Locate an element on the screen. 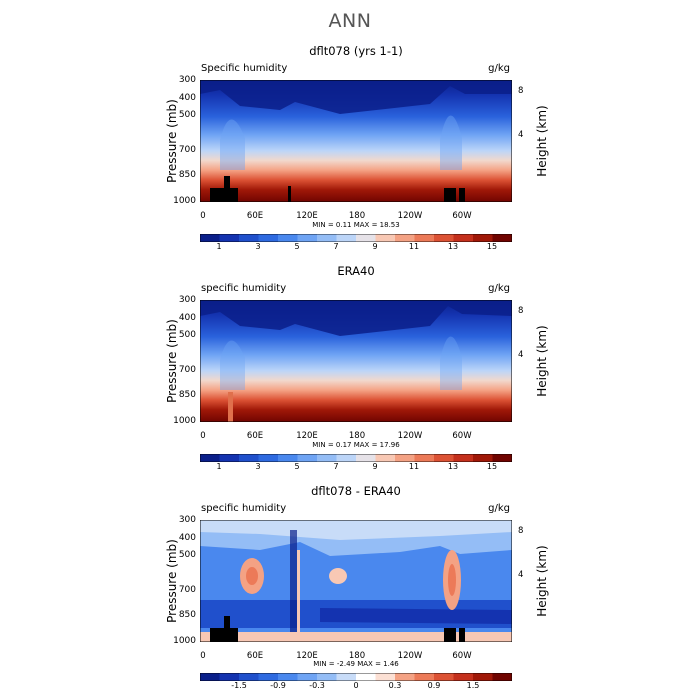 Image resolution: width=700 pixels, height=700 pixels. panel1-ytick: 400 is located at coordinates (187, 98).